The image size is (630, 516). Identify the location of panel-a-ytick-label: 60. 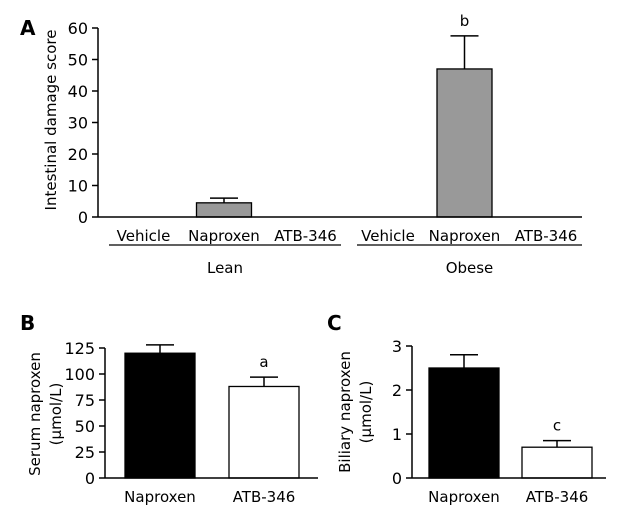
(78, 28).